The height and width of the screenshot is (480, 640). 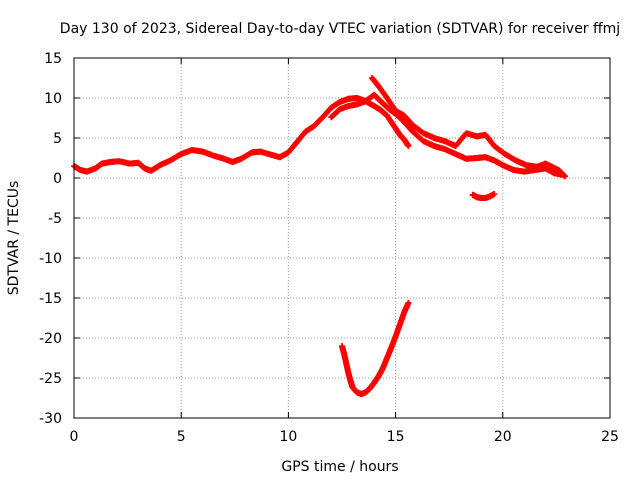 What do you see at coordinates (396, 437) in the screenshot?
I see `x-tick-label: 15` at bounding box center [396, 437].